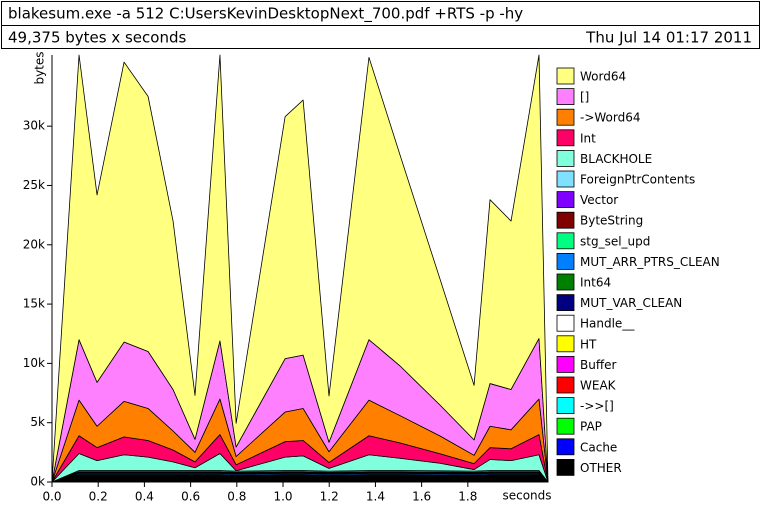 Image resolution: width=763 pixels, height=506 pixels. I want to click on x-tick-label: 0.2, so click(98, 497).